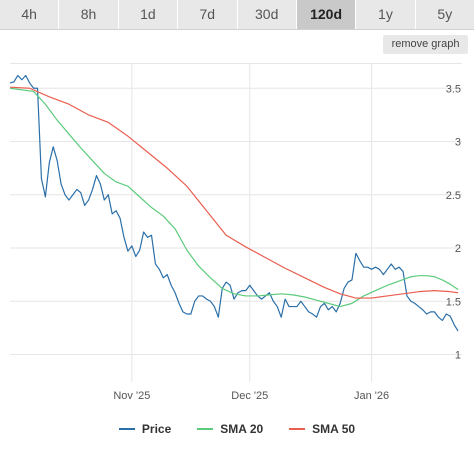 This screenshot has height=455, width=474. Describe the element at coordinates (371, 396) in the screenshot. I see `x-tick-label: Jan '26` at that location.